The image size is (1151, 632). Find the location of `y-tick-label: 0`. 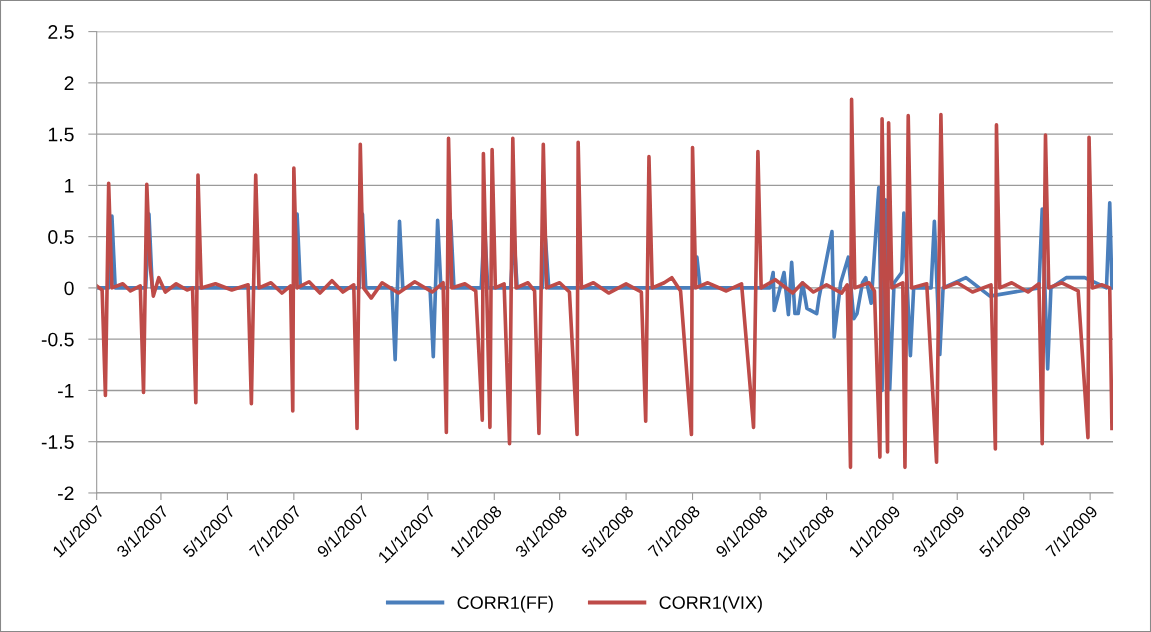

y-tick-label: 0 is located at coordinates (69, 288).